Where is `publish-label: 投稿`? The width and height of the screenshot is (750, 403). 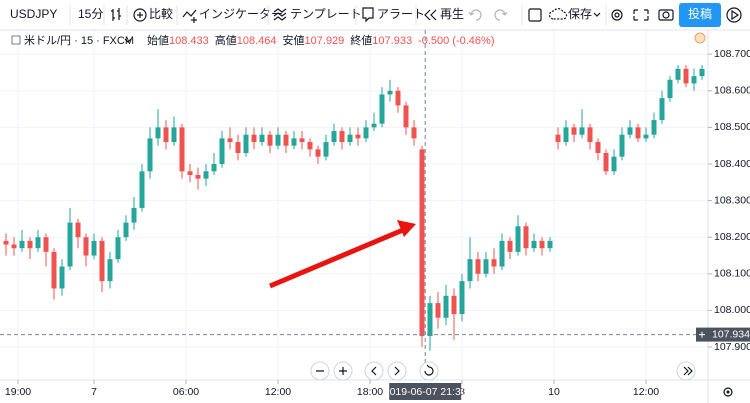 publish-label: 投稿 is located at coordinates (700, 13).